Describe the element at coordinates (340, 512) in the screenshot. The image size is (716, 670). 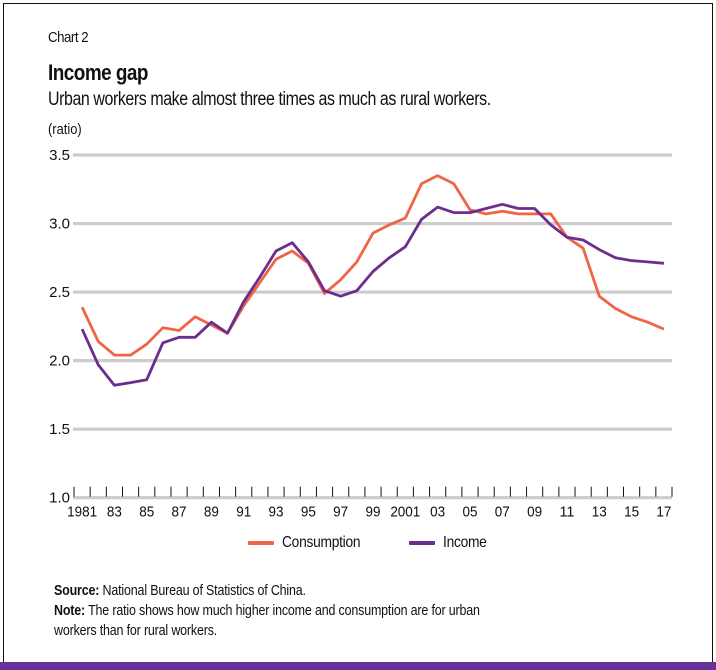
I see `x-tick-label: 97` at that location.